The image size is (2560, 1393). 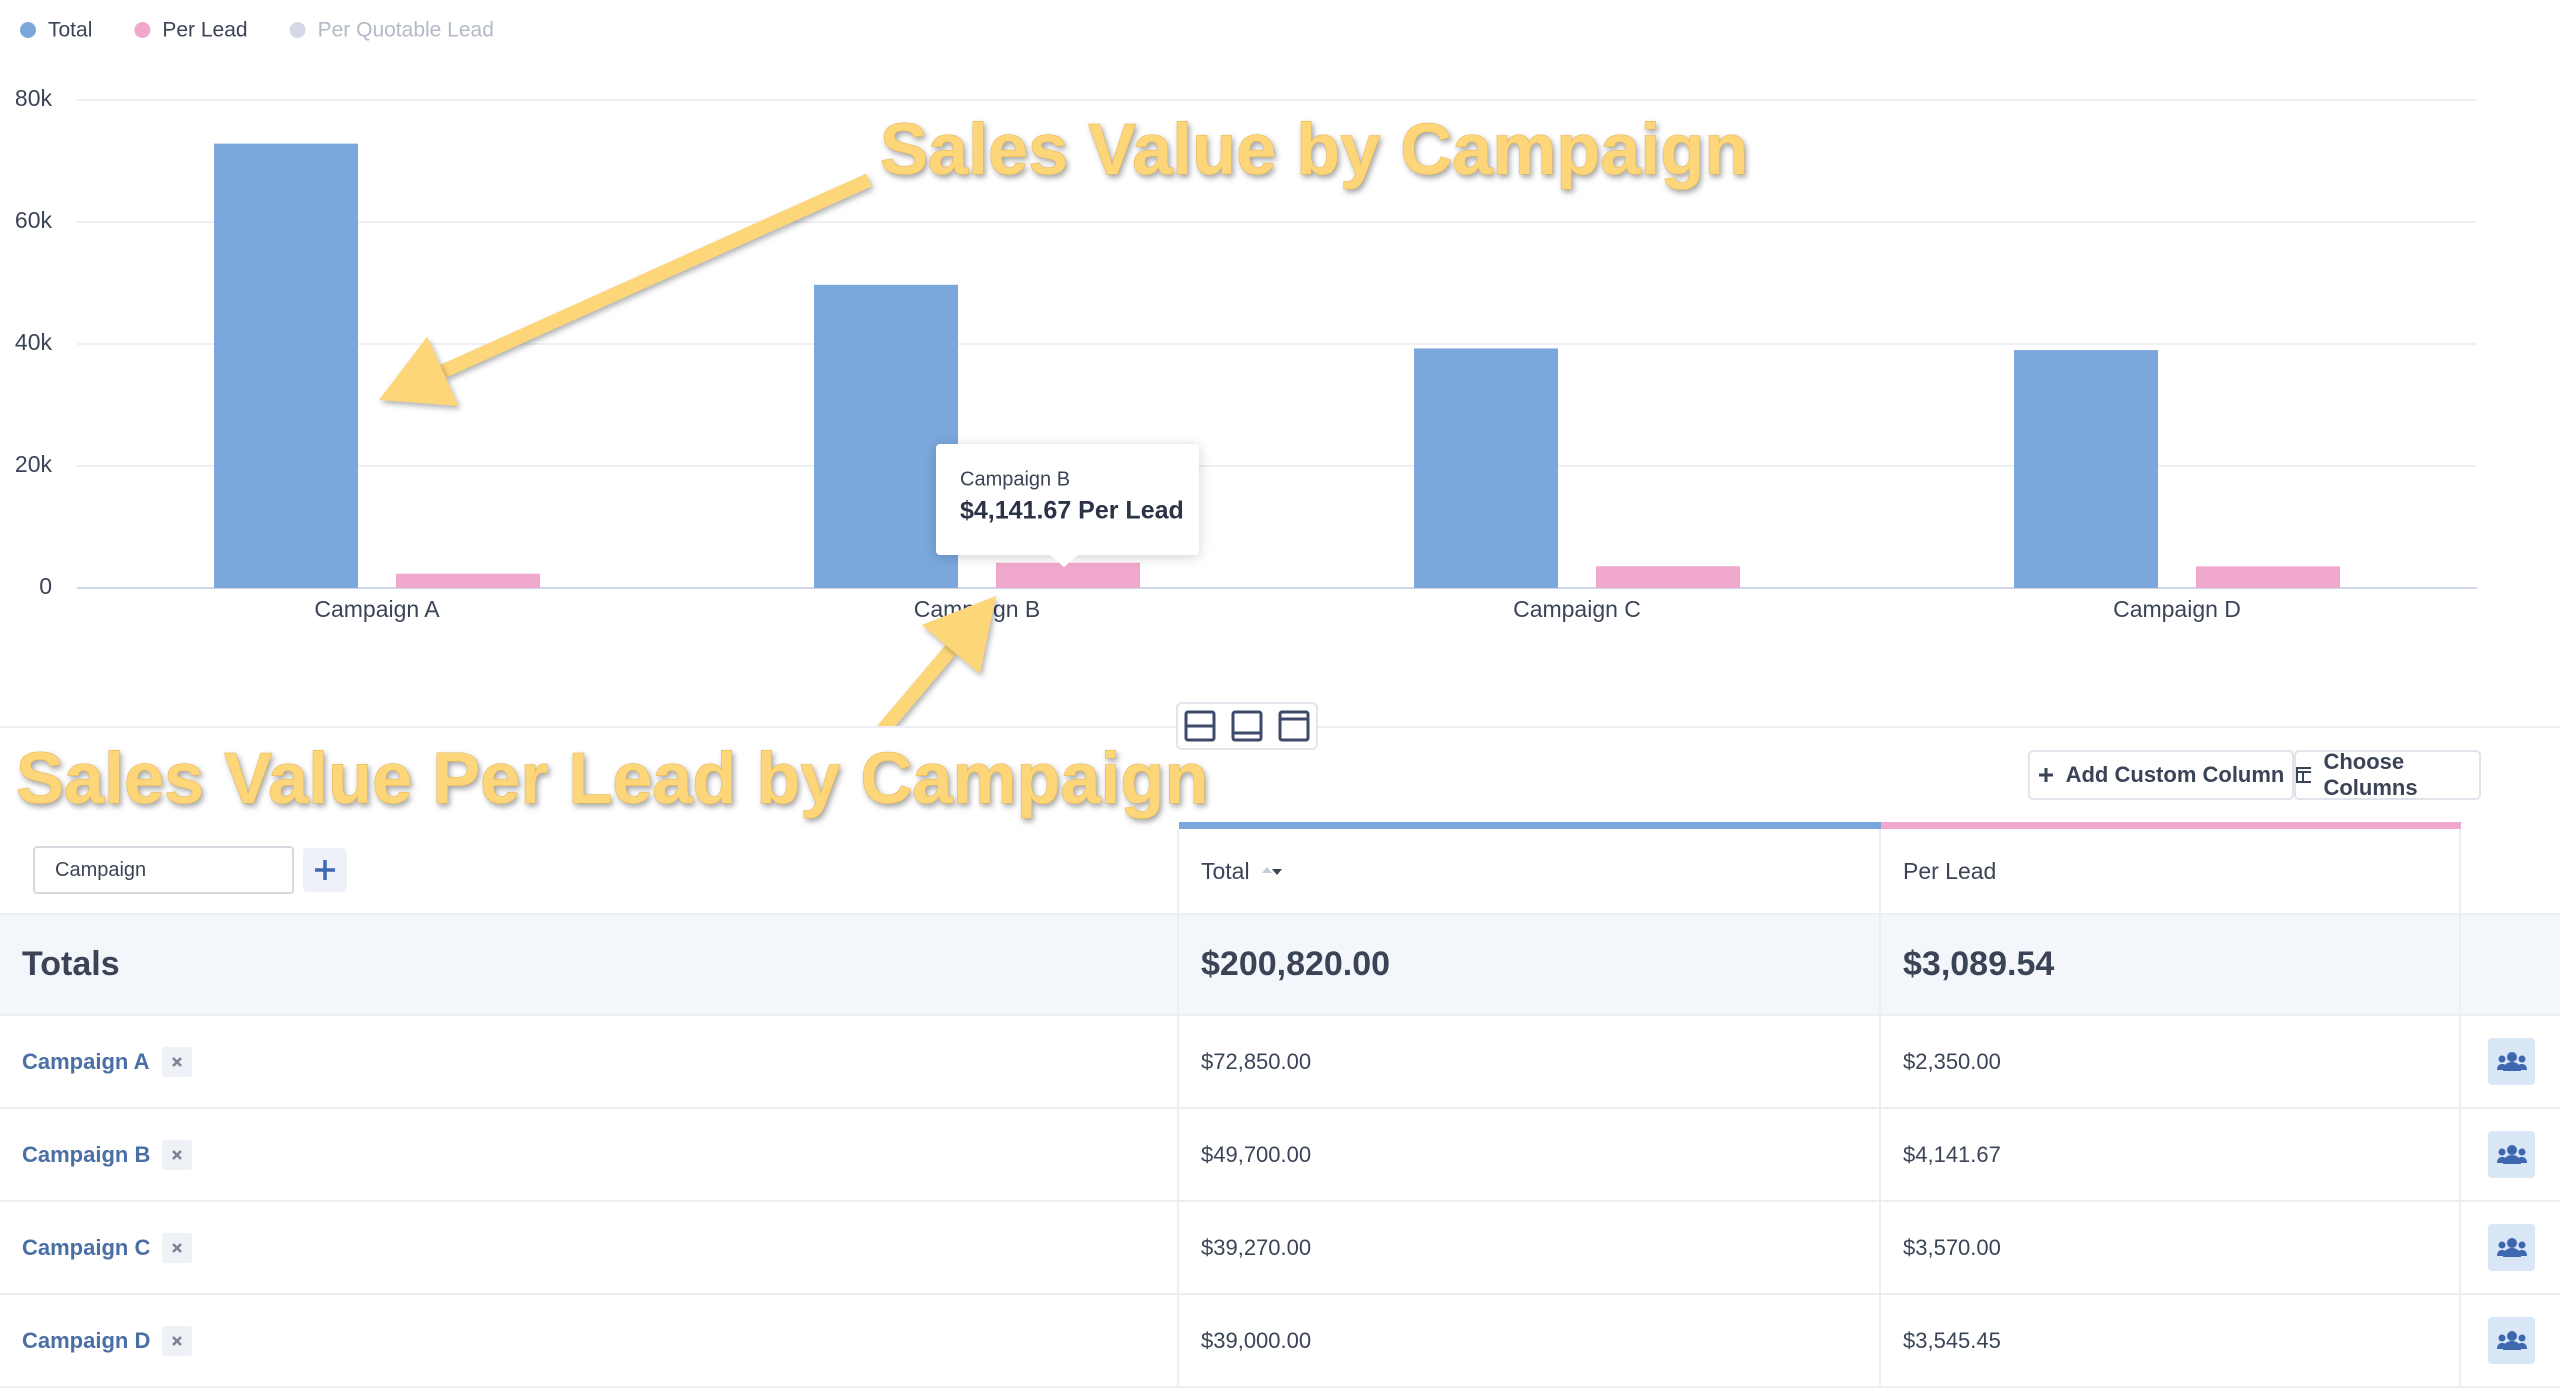 I want to click on totals-cell: $200,820.00, so click(x=1530, y=965).